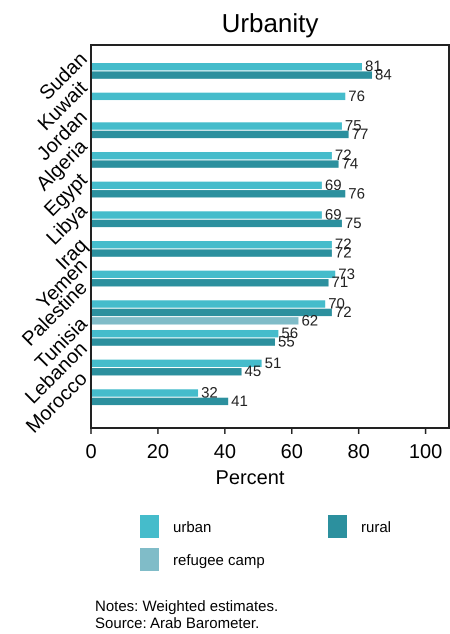  What do you see at coordinates (239, 401) in the screenshot?
I see `data-label: 41` at bounding box center [239, 401].